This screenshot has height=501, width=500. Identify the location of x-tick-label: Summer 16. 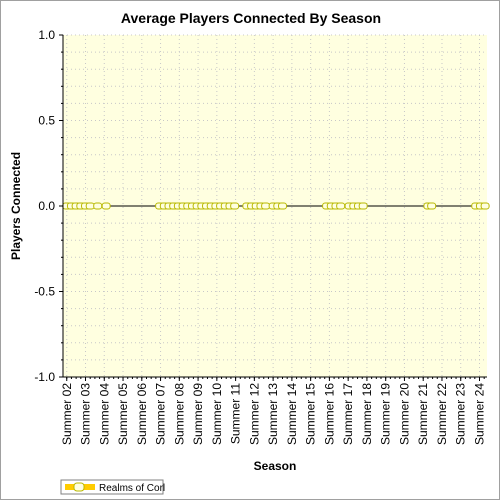
(329, 414).